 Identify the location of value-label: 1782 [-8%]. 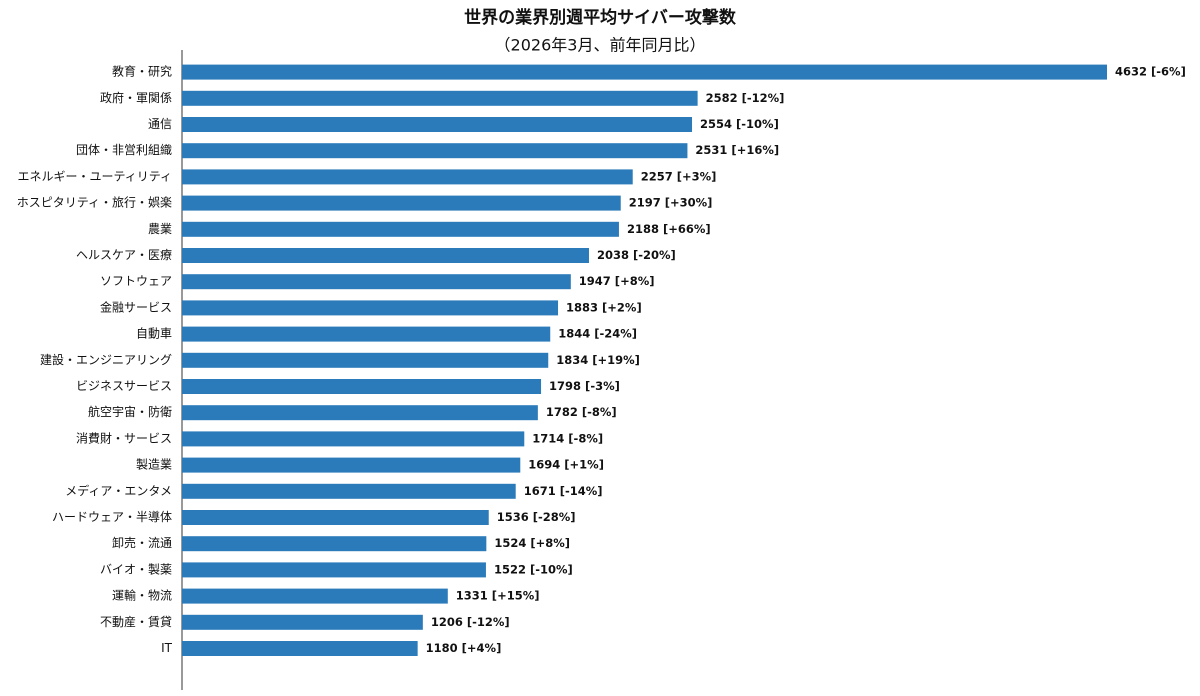
(581, 412).